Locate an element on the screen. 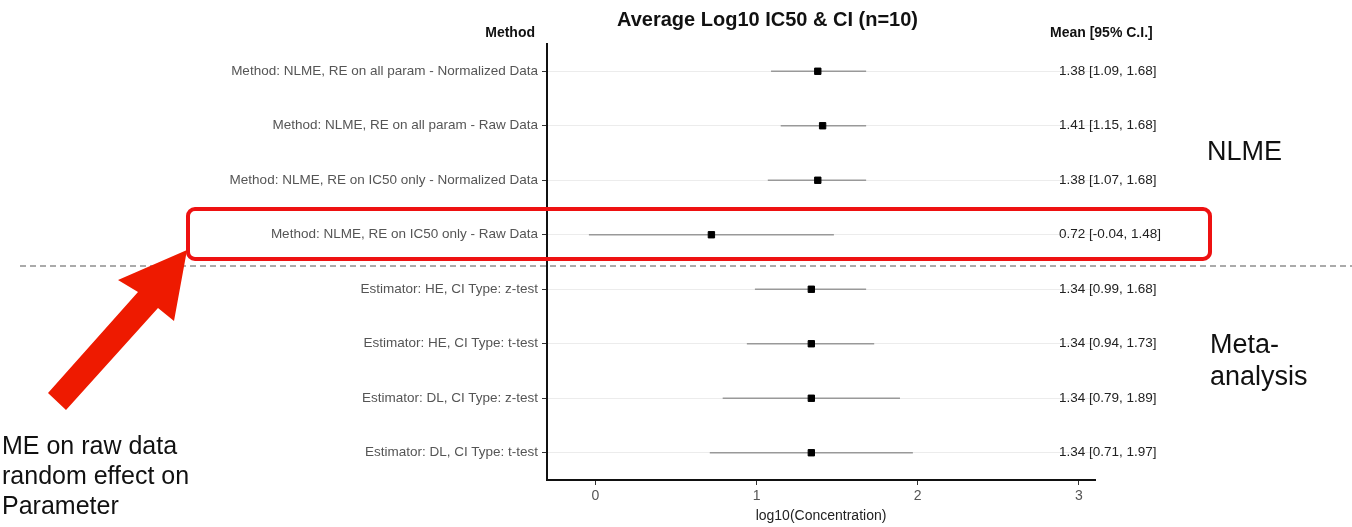  data-label: 1.34 [0.99, 1.68] is located at coordinates (1108, 288).